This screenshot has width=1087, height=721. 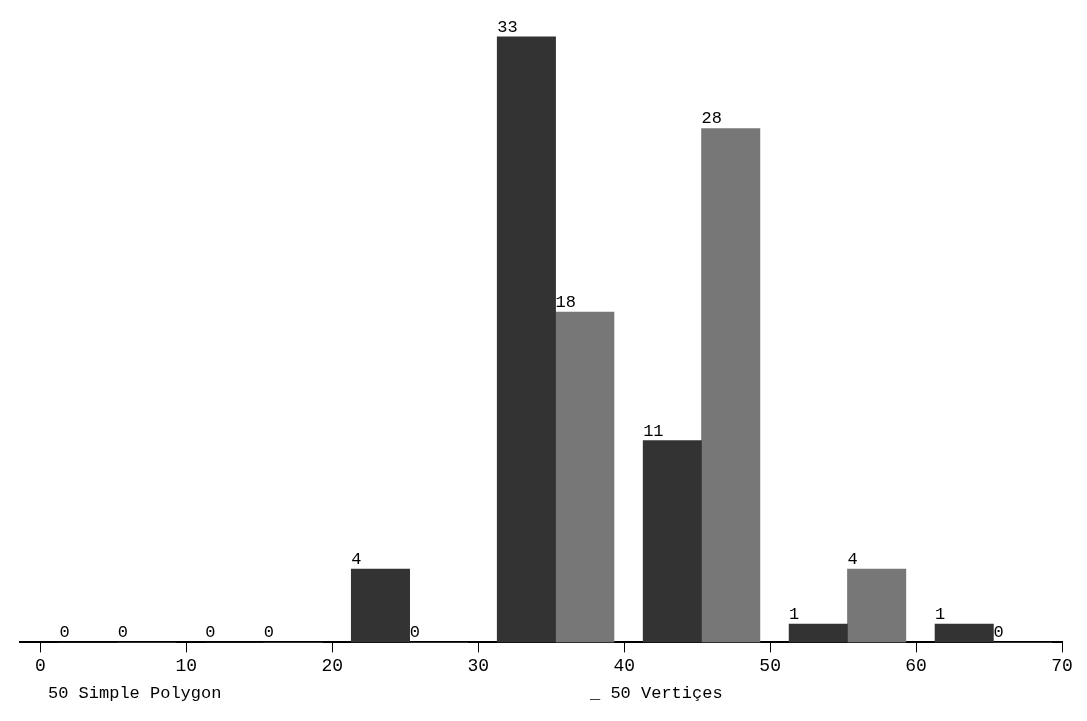 What do you see at coordinates (40, 665) in the screenshot?
I see `x-tick-label: 0` at bounding box center [40, 665].